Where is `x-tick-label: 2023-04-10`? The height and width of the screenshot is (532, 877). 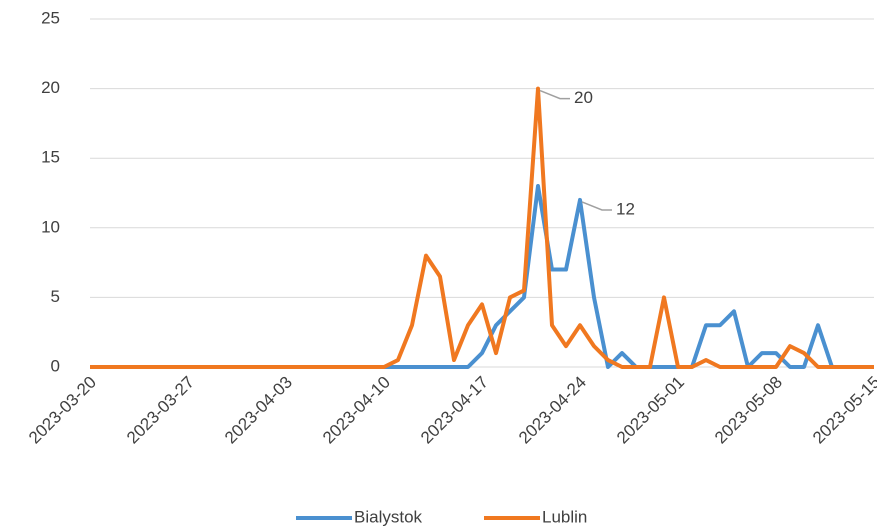 x-tick-label: 2023-04-10 is located at coordinates (356, 410).